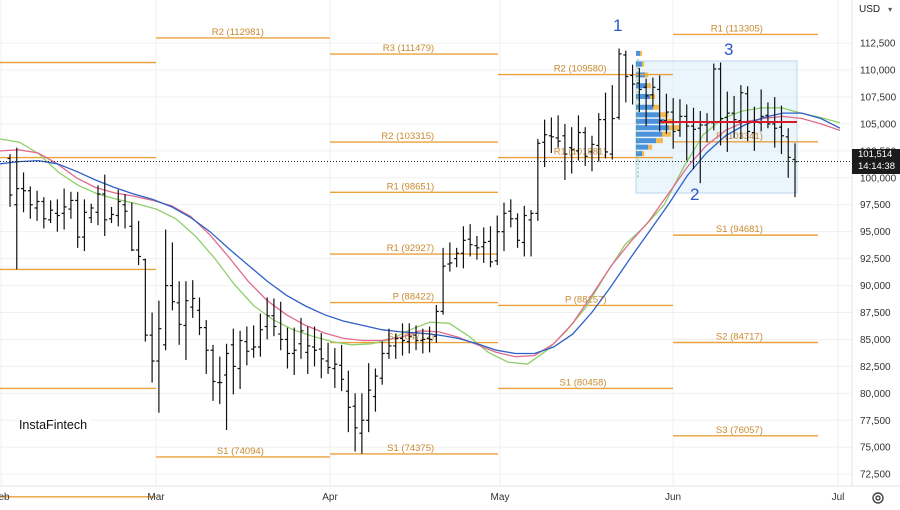 The height and width of the screenshot is (510, 900). Describe the element at coordinates (878, 44) in the screenshot. I see `y-tick-label: 112,500` at that location.